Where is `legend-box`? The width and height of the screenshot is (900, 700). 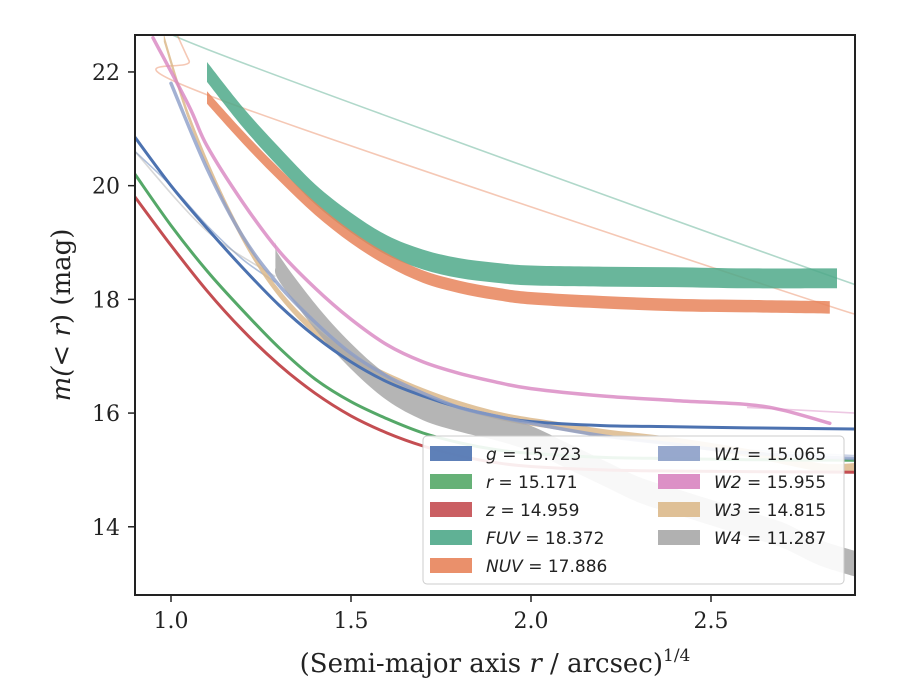
legend-box is located at coordinates (633, 510).